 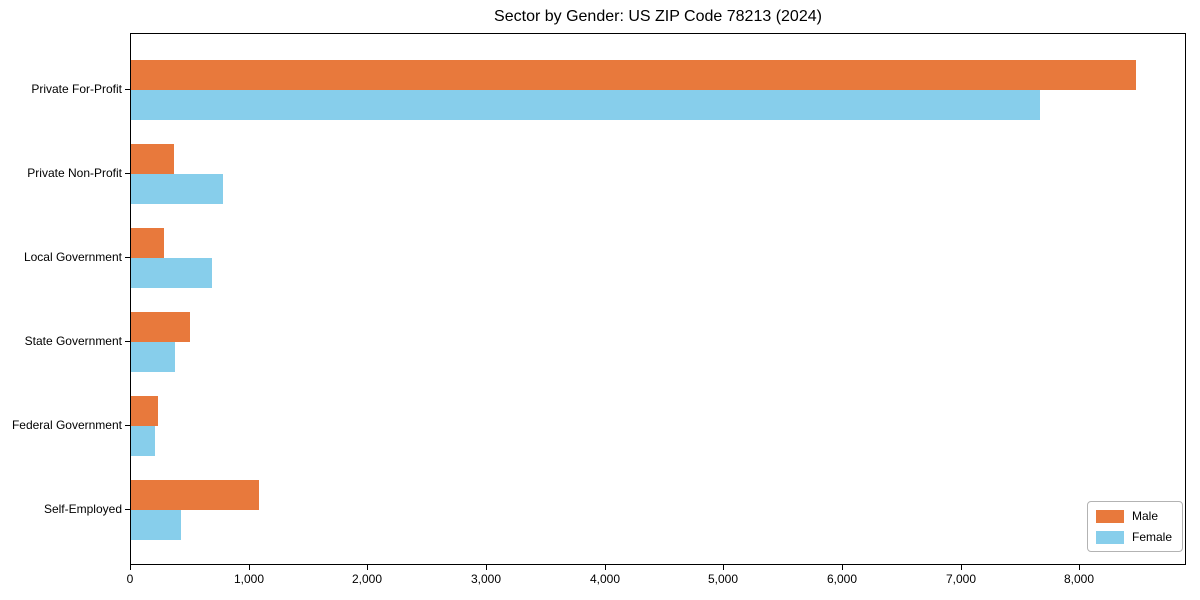 What do you see at coordinates (961, 579) in the screenshot?
I see `x-tick-label-7000: 7,000` at bounding box center [961, 579].